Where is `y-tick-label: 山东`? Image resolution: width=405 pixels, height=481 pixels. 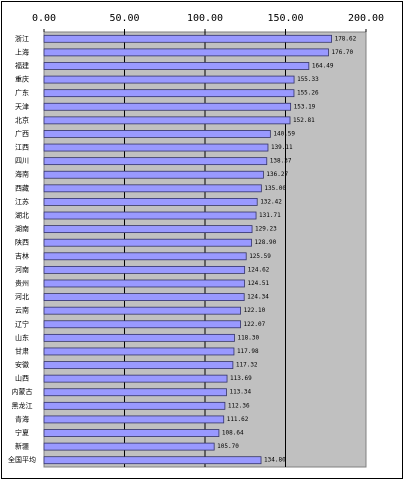
y-tick-label: 山东 is located at coordinates (22, 337).